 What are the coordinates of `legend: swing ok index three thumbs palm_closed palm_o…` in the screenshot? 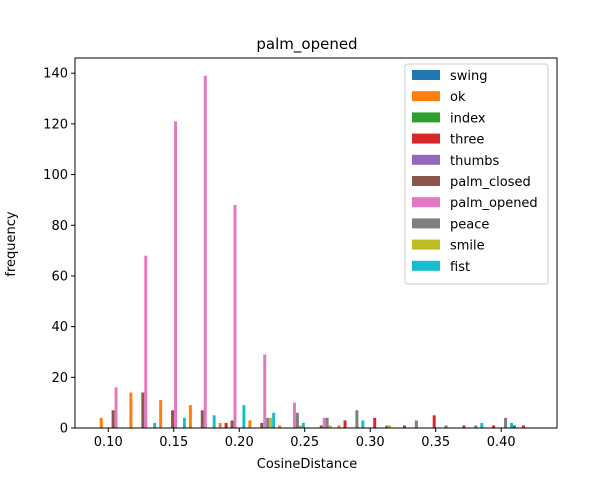 It's located at (476, 174).